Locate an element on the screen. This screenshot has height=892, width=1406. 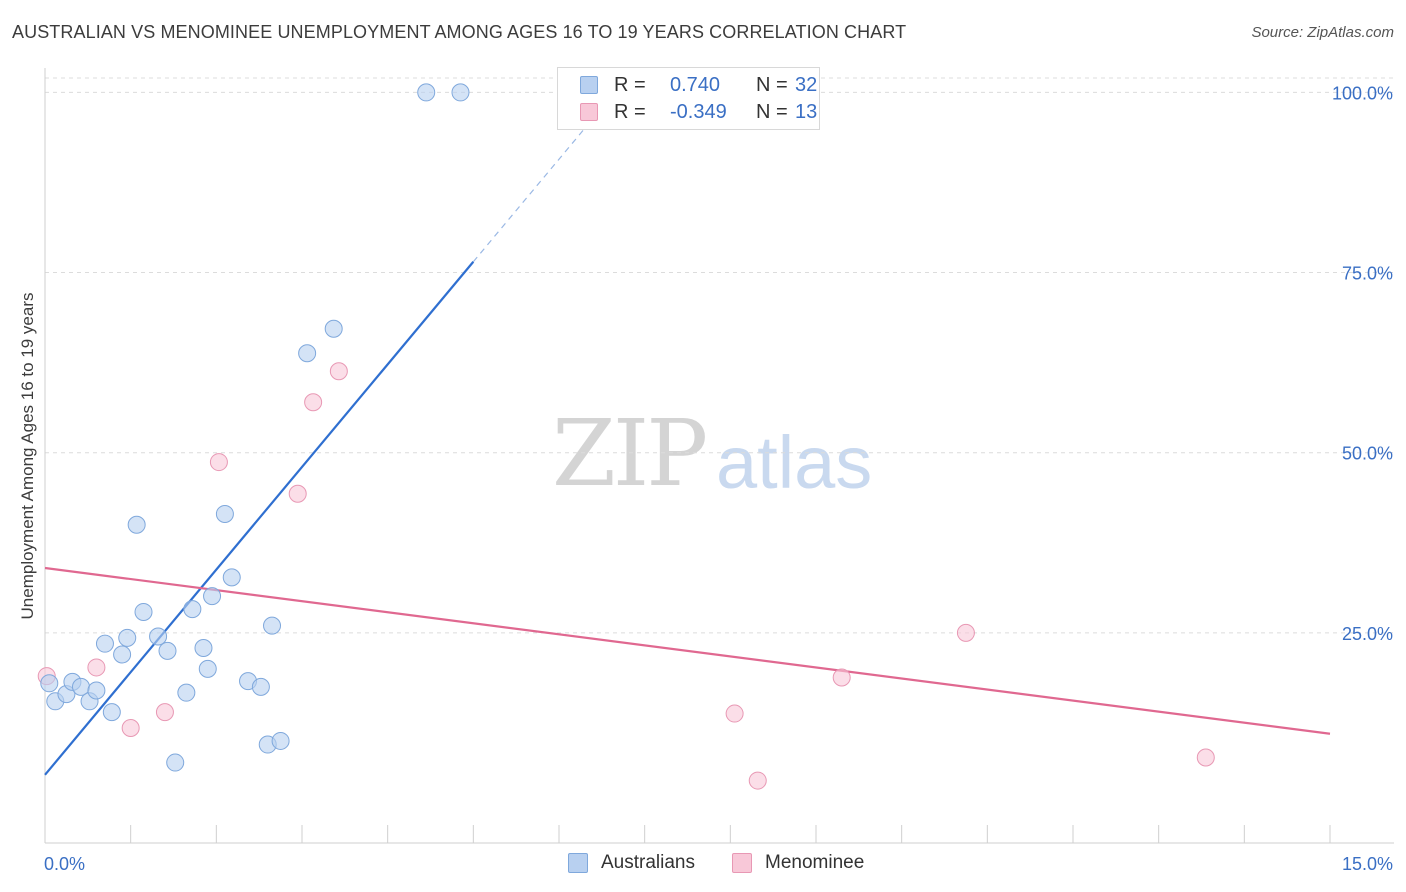
watermark-zip: ZIP is located at coordinates (630, 453).